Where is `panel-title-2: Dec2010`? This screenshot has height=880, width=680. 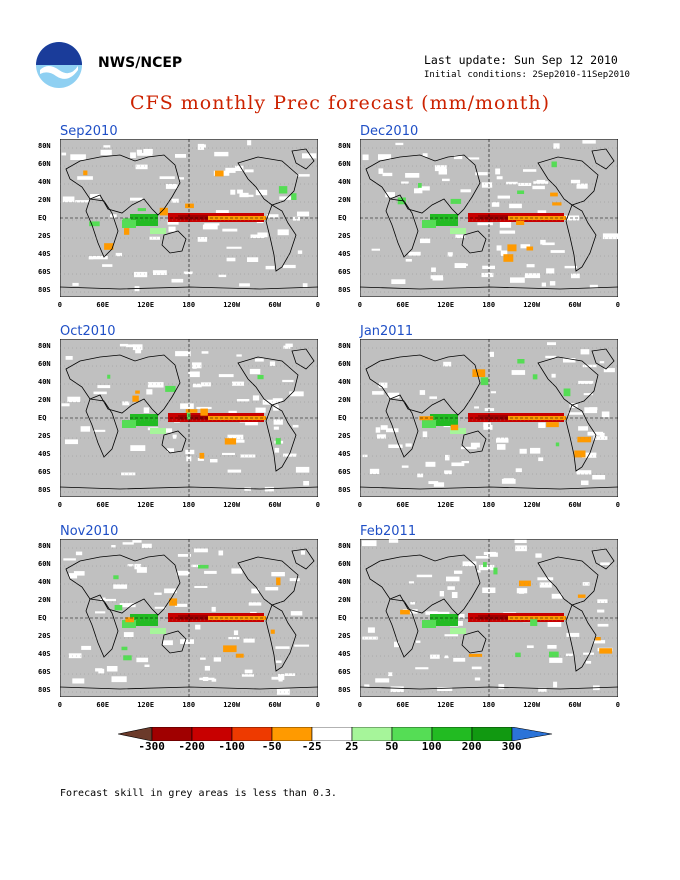 panel-title-2: Dec2010 is located at coordinates (389, 131).